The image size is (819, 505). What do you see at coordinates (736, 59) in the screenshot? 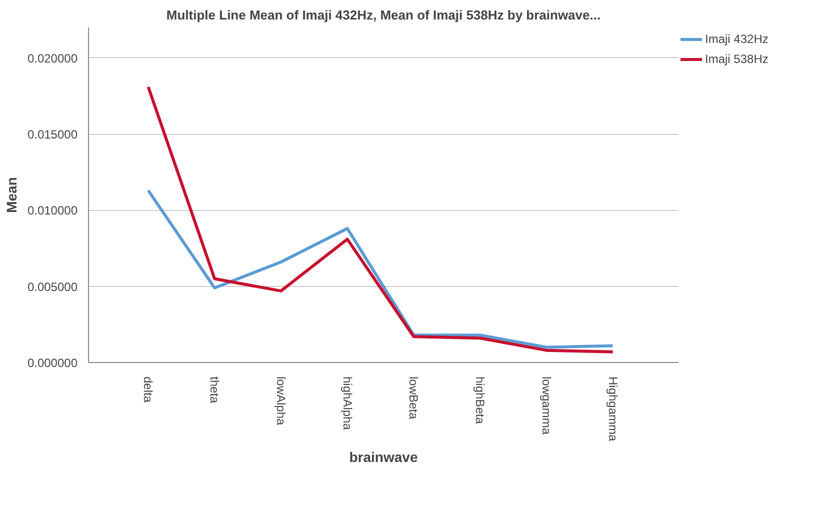
I see `legend-label: Imaji 538Hz` at bounding box center [736, 59].